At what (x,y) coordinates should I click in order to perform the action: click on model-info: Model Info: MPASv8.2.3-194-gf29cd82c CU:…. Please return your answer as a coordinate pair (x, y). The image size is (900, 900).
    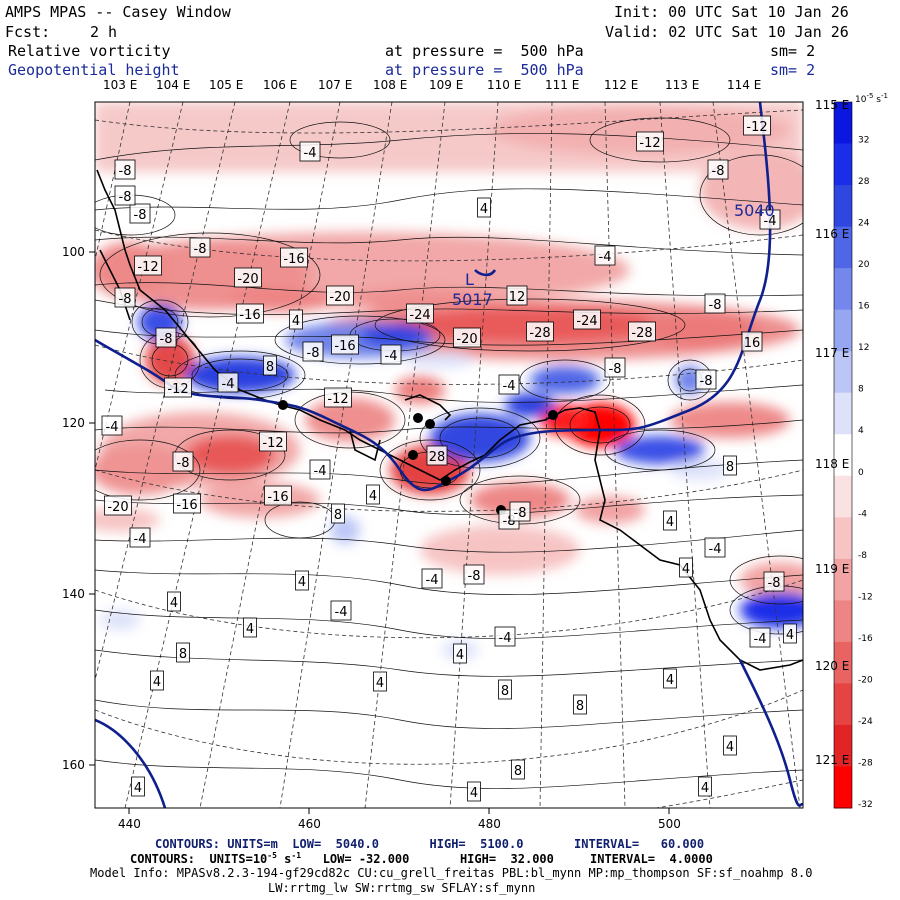
    Looking at the image, I should click on (451, 873).